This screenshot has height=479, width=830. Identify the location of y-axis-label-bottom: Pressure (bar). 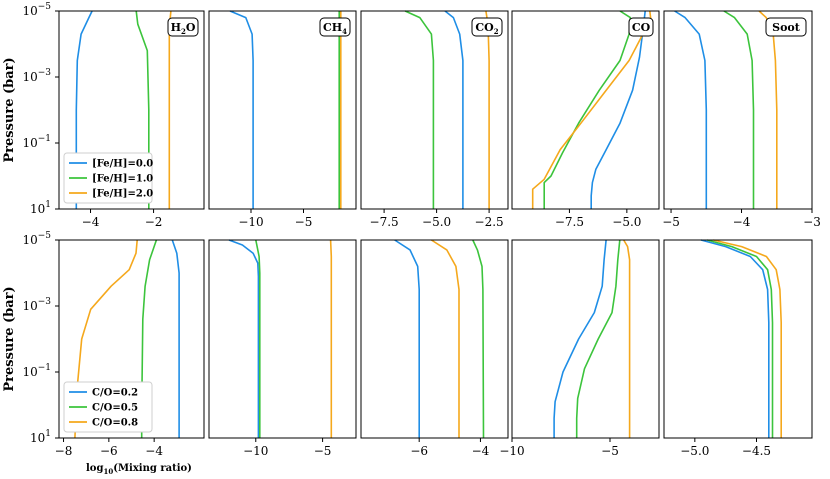
(9, 338).